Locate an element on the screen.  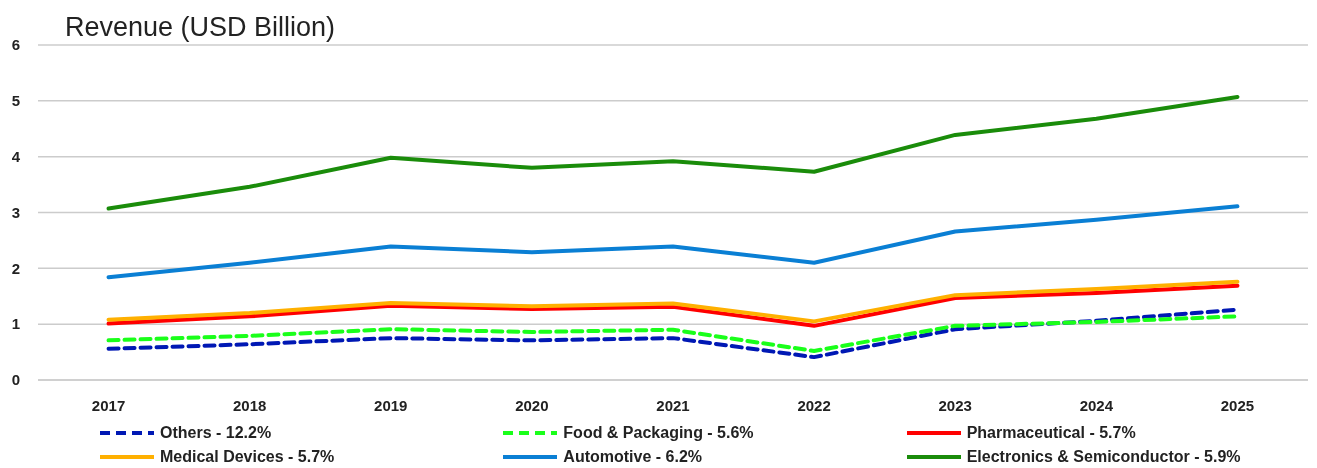
legend-label: Food & Packaging - 5.6% is located at coordinates (658, 433).